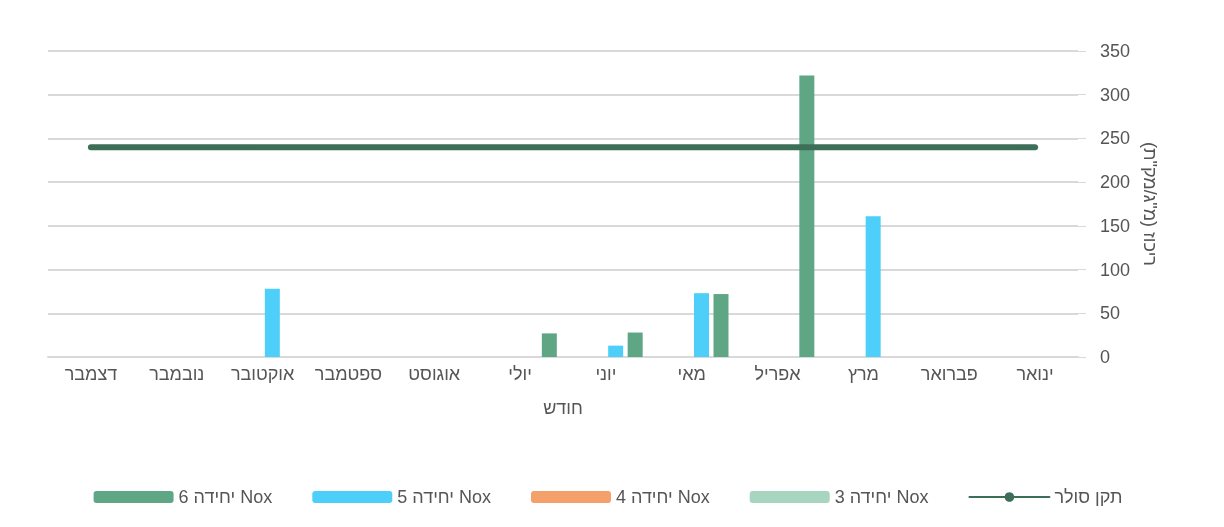 The width and height of the screenshot is (1224, 527). Describe the element at coordinates (1115, 182) in the screenshot. I see `y-tick-label: 200` at that location.